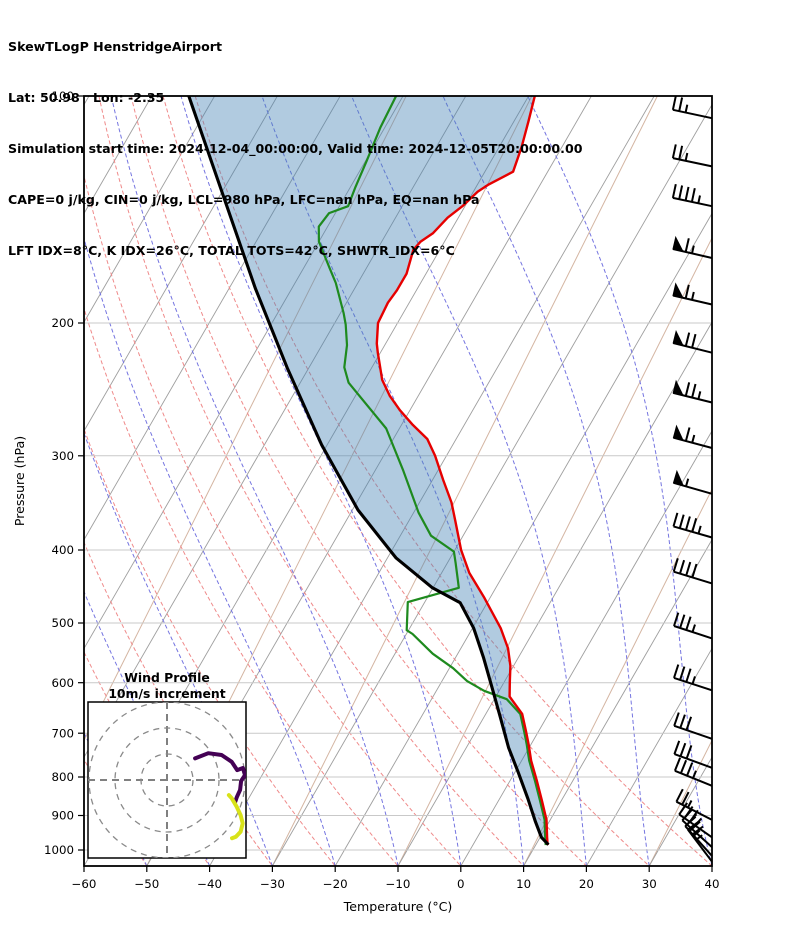  I want to click on x-tick-label: 20, so click(586, 884).